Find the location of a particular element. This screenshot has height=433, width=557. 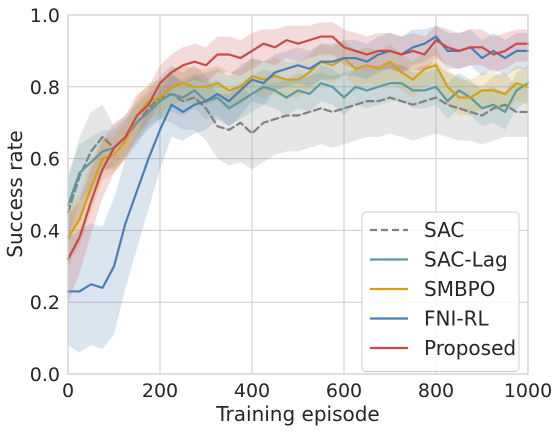

x-tick-label: 800 is located at coordinates (436, 391).